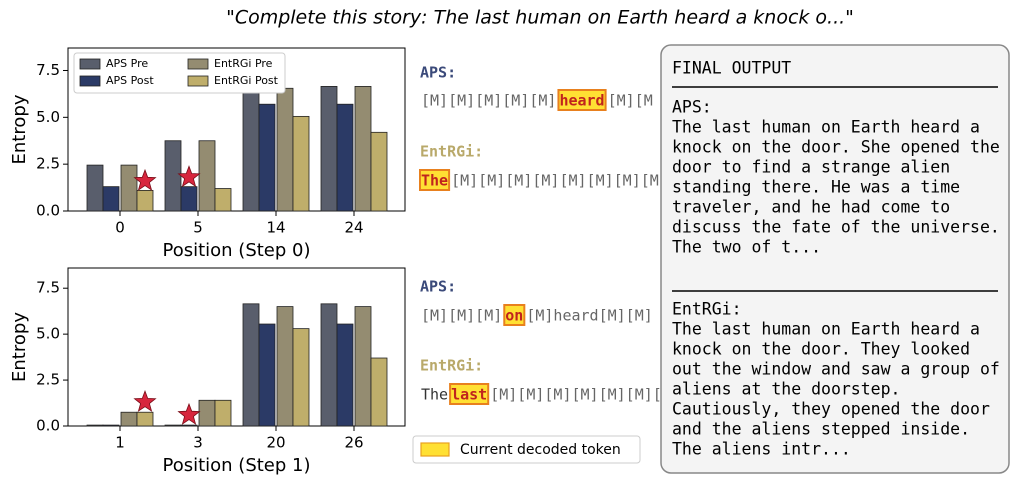 The width and height of the screenshot is (1012, 479). I want to click on output-line: aliens at the doorstep., so click(786, 389).